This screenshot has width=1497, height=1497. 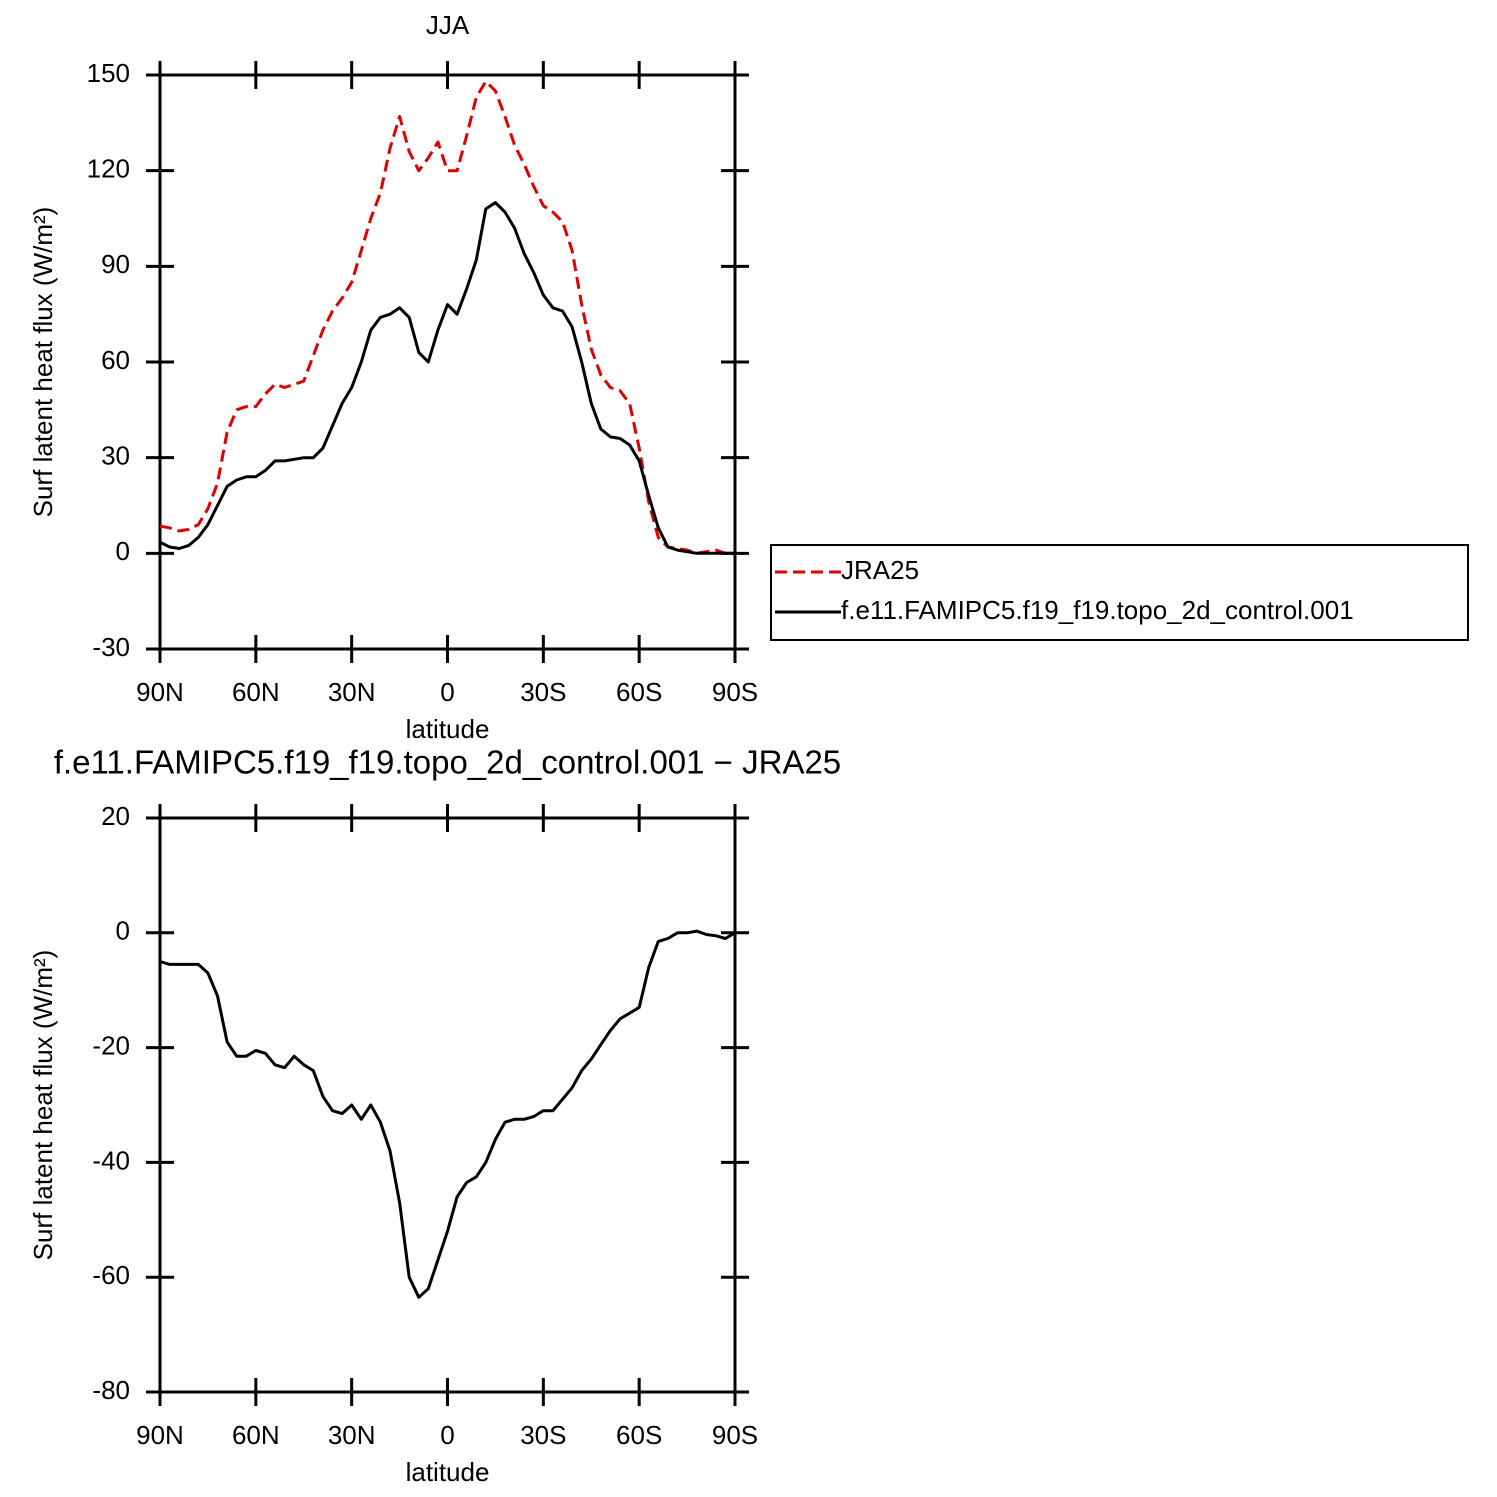 I want to click on chart-title: JJA, so click(x=448, y=25).